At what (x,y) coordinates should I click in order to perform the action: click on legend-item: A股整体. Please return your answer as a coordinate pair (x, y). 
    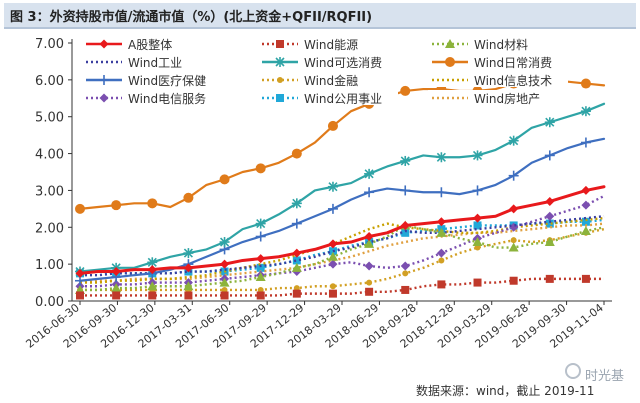
    Looking at the image, I should click on (152, 44).